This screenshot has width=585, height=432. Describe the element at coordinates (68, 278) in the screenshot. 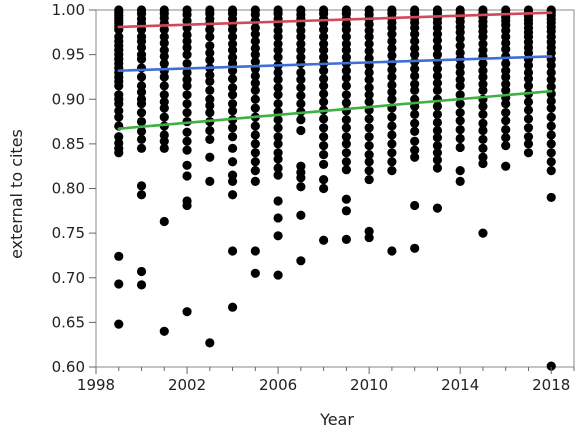

I see `y-tick-label: 0.70` at that location.